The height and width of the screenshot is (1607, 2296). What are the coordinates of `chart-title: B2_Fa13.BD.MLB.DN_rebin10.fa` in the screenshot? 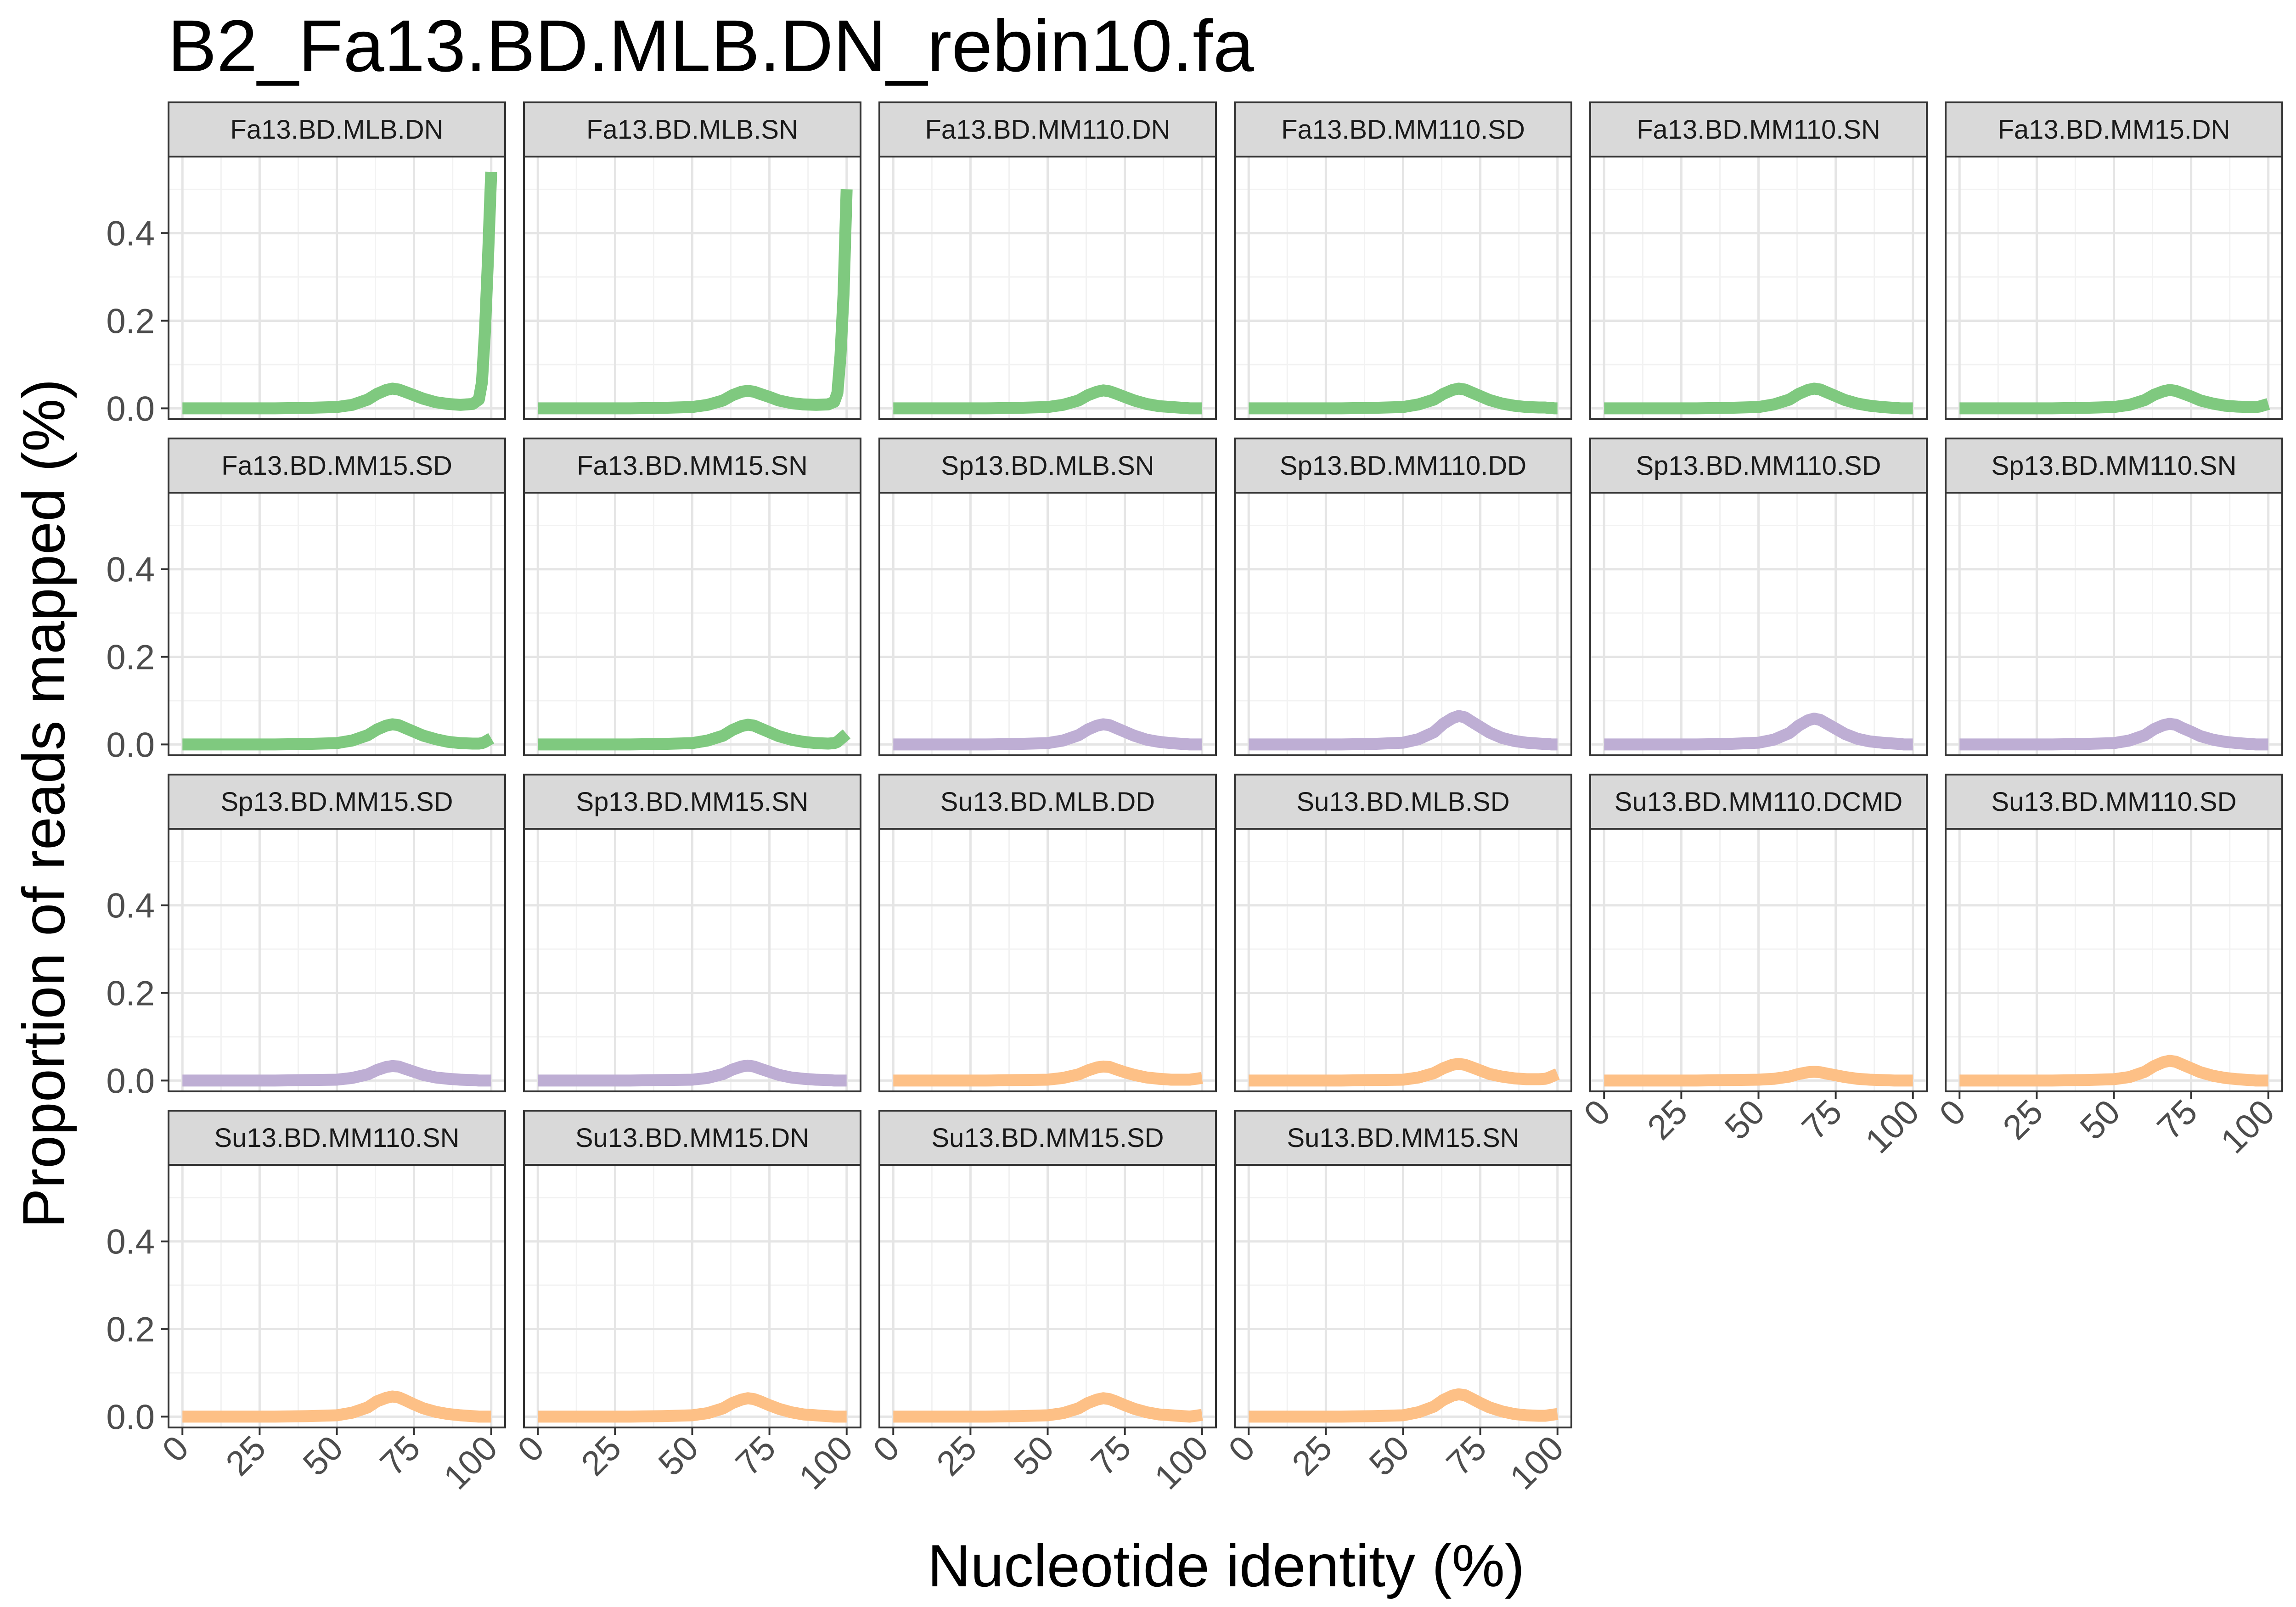 It's located at (711, 46).